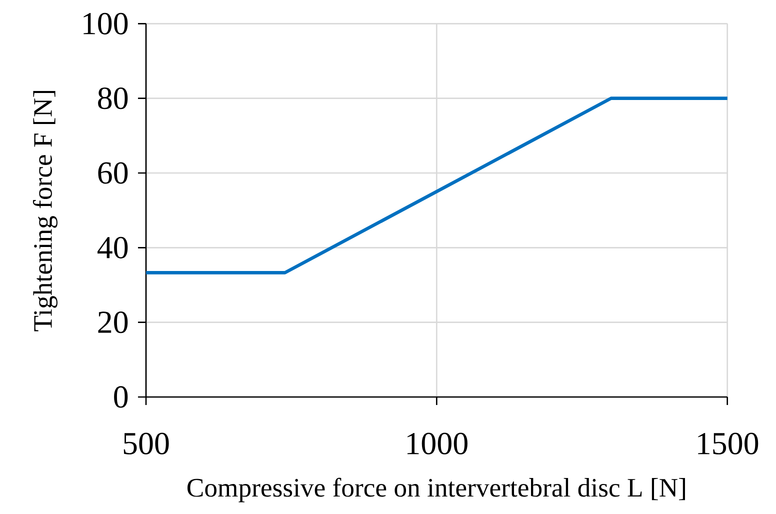 The image size is (776, 514). Describe the element at coordinates (113, 99) in the screenshot. I see `y-tick-label: 80` at that location.